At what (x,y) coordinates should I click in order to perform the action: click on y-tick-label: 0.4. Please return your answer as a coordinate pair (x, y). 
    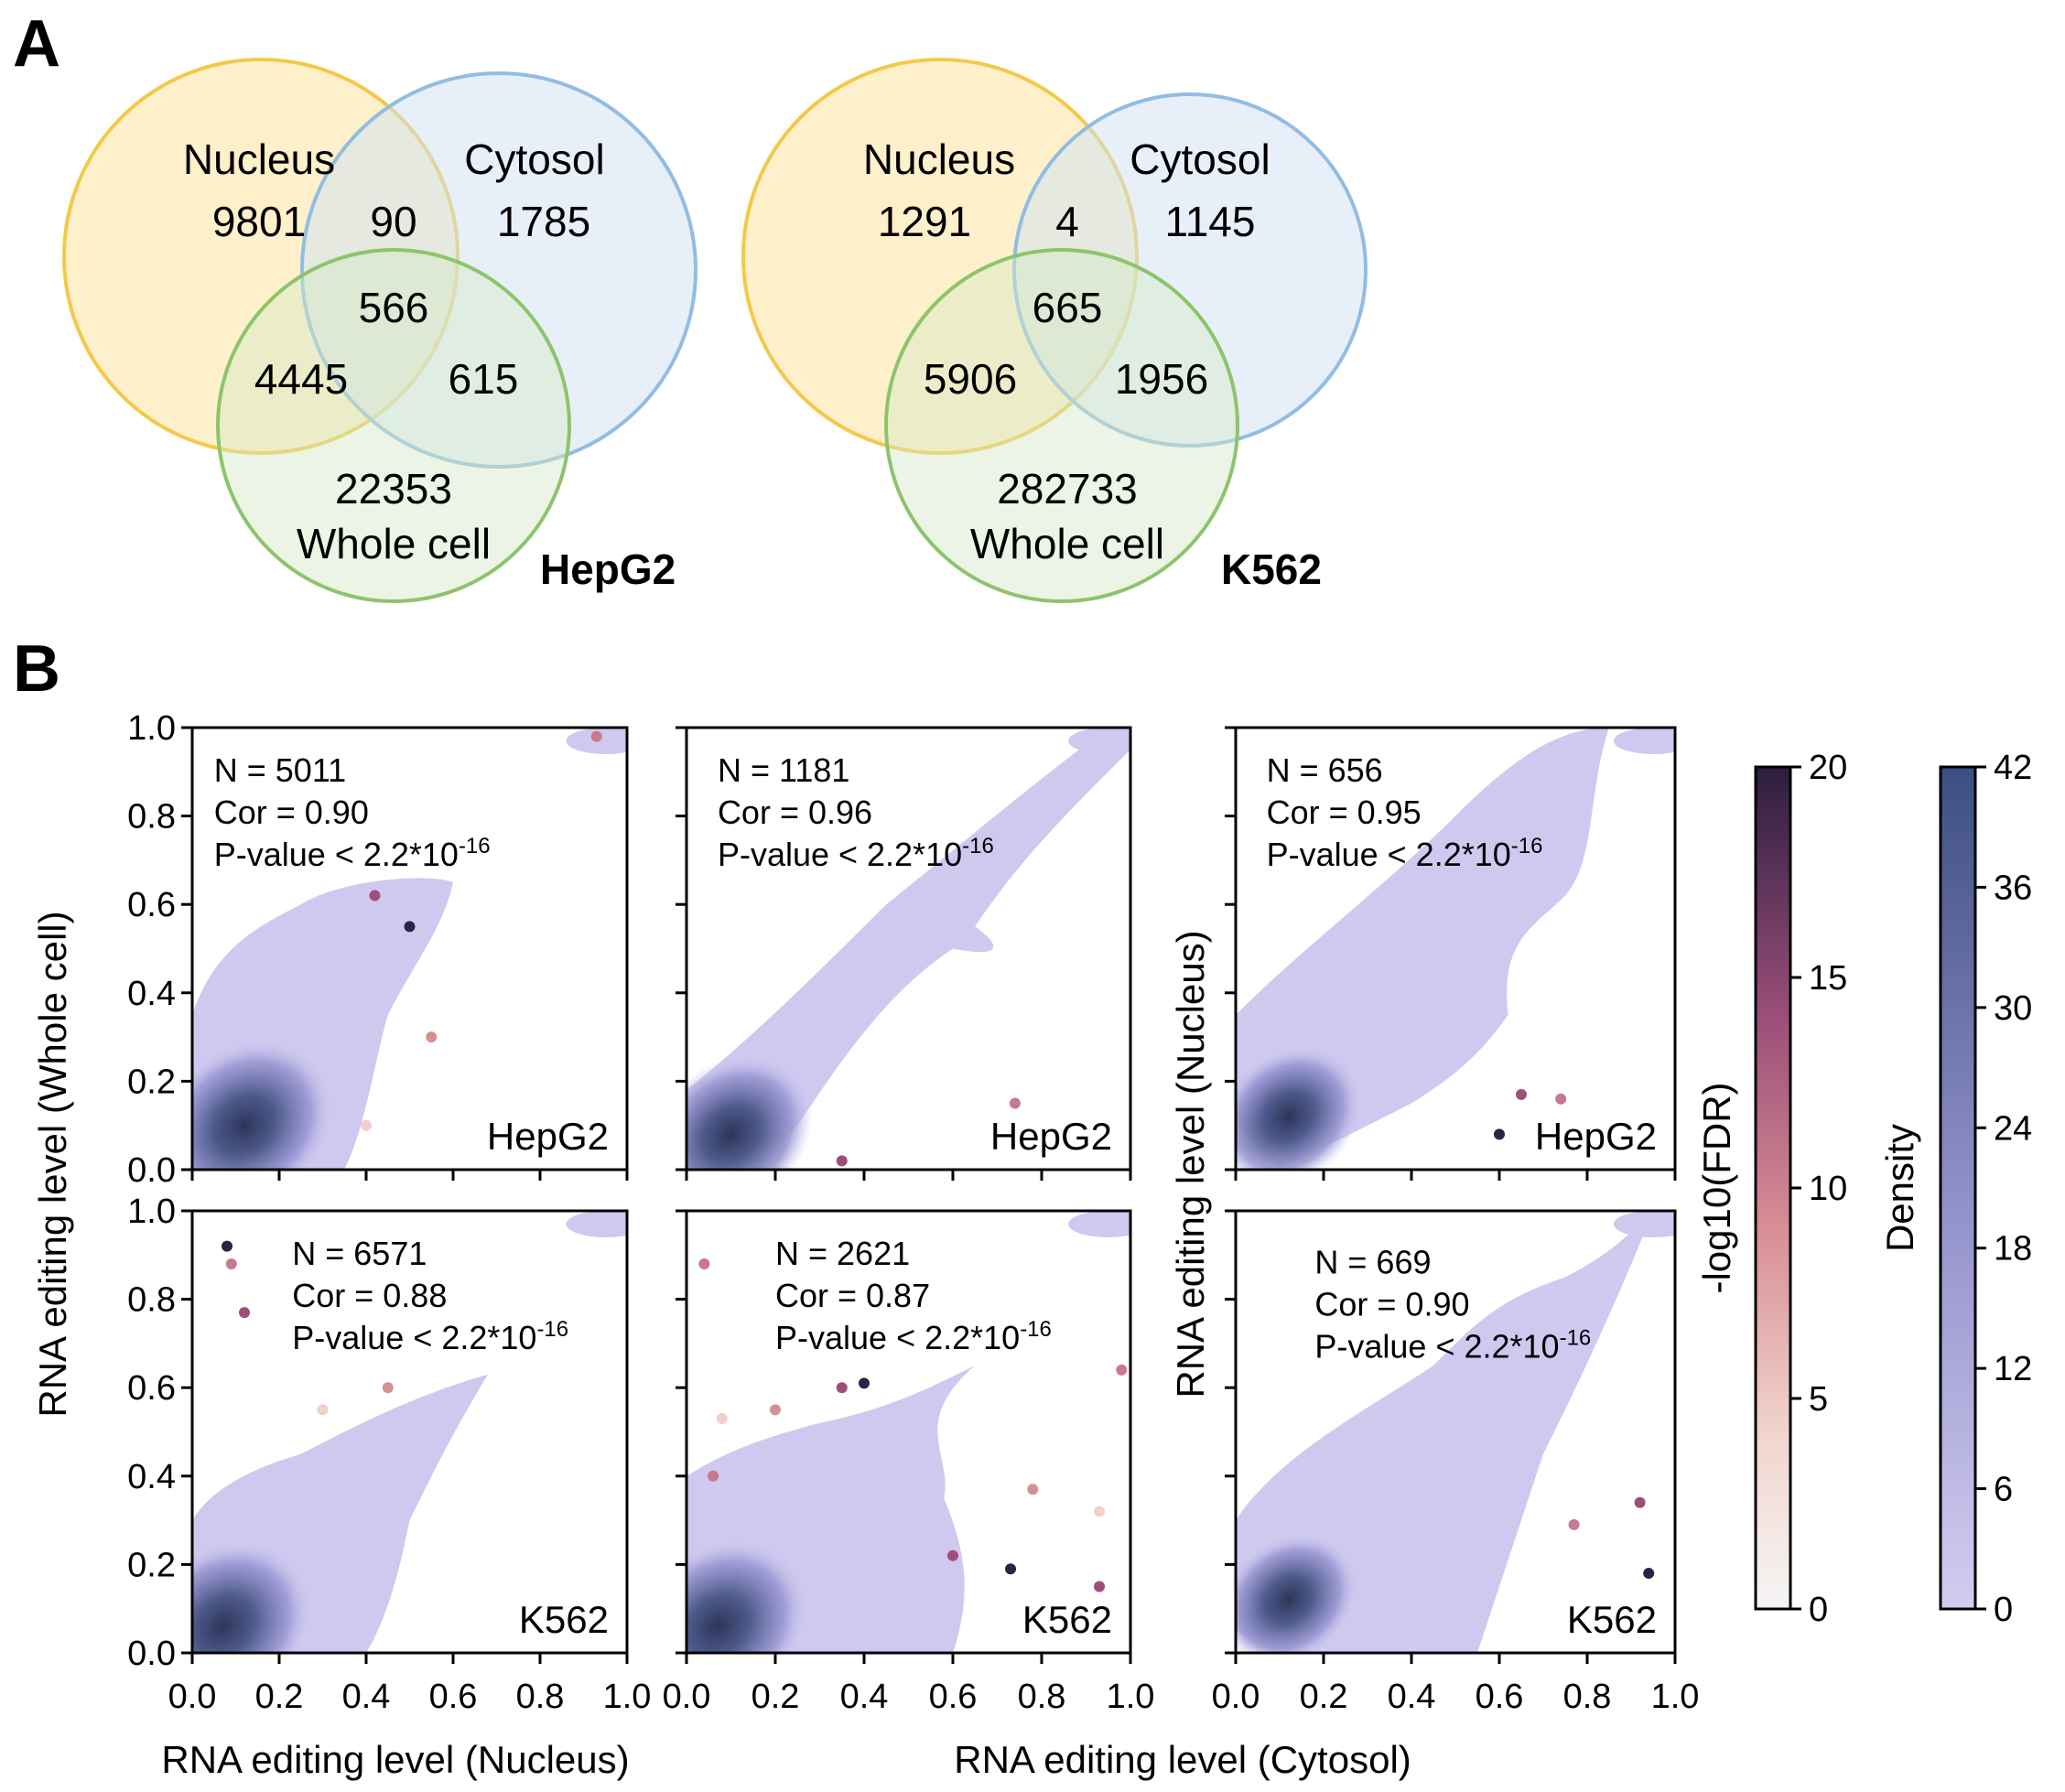
    Looking at the image, I should click on (151, 994).